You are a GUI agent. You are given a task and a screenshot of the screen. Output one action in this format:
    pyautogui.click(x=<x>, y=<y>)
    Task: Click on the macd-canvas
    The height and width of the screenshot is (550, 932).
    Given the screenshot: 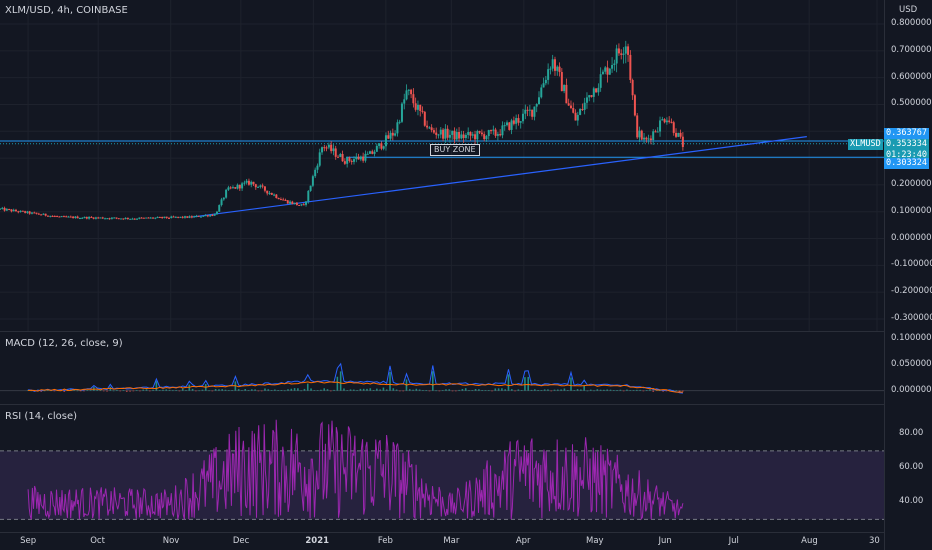 What is the action you would take?
    pyautogui.click(x=442, y=367)
    